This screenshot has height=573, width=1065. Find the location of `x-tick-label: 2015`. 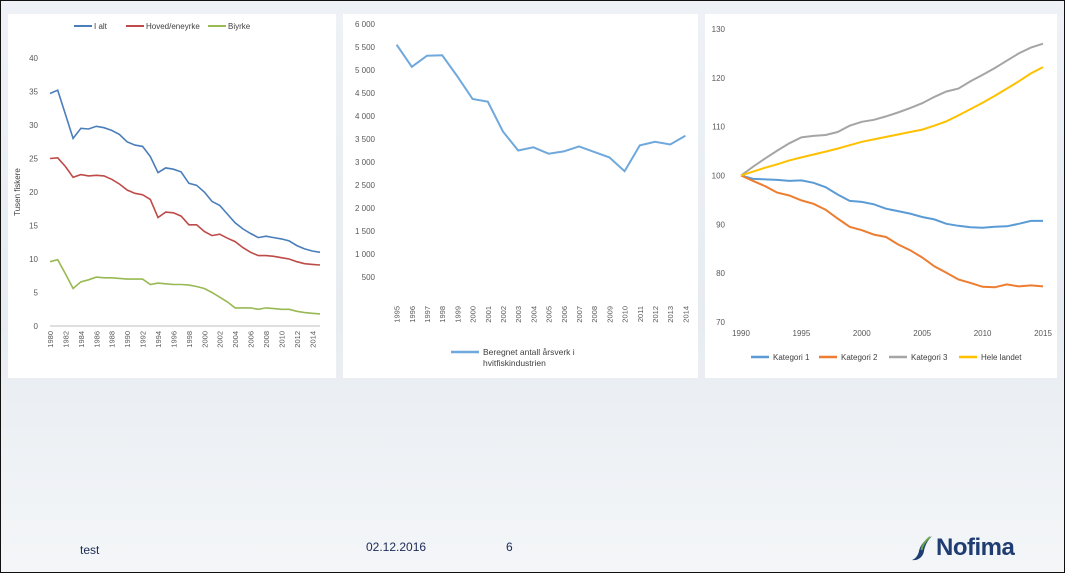

x-tick-label: 2015 is located at coordinates (1043, 333).